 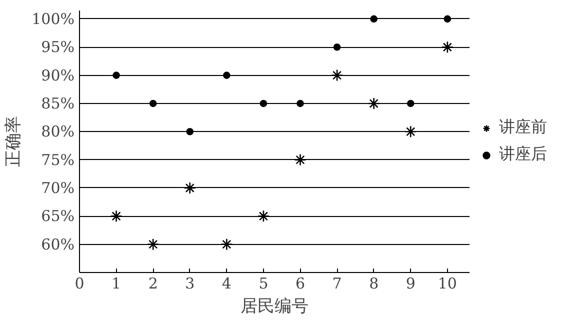 I want to click on x-tick-label: 6, so click(x=300, y=283).